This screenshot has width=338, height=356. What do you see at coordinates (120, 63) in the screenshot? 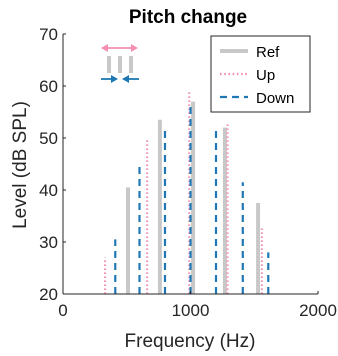
I see `pitch-inset-icon` at bounding box center [120, 63].